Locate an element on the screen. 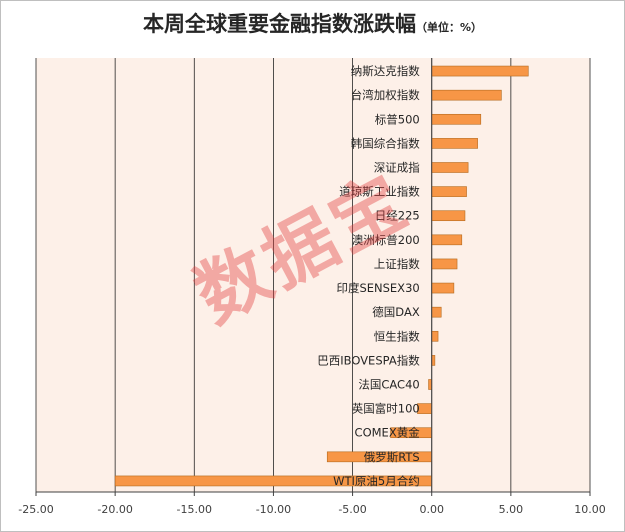  chart-unit-label: （单位：%） is located at coordinates (449, 27).